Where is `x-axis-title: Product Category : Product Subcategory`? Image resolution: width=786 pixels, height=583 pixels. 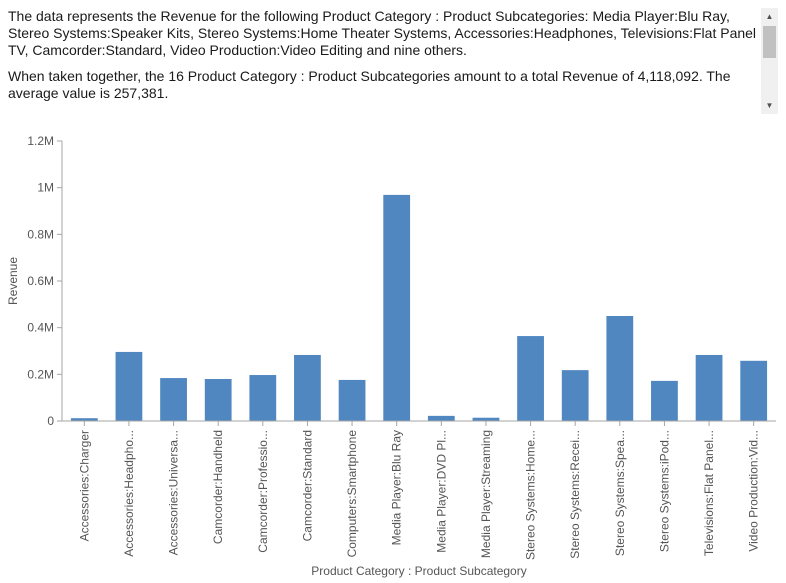
x-axis-title: Product Category : Product Subcategory is located at coordinates (418, 571).